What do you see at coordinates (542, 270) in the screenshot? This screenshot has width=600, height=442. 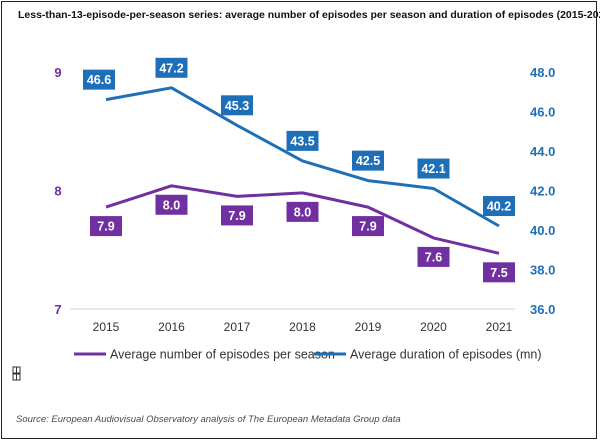 I see `right-axis-tick-label: 38.0` at bounding box center [542, 270].